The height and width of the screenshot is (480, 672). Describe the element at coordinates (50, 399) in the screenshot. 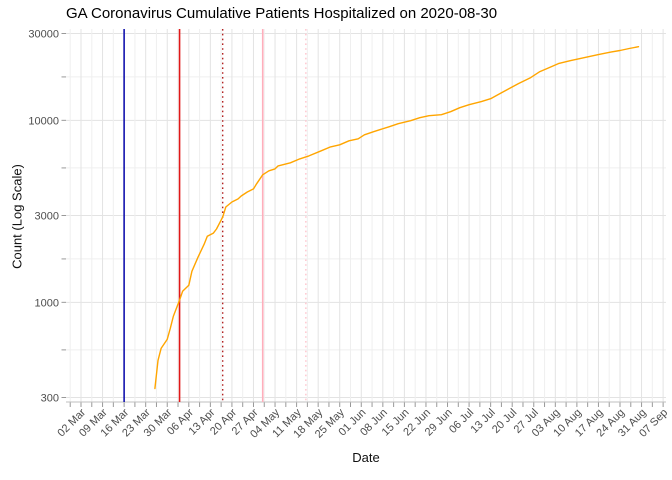

I see `y-tick-label: 300` at that location.